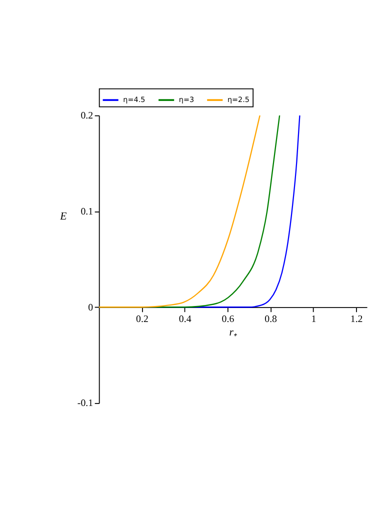 This screenshot has width=392, height=508. What do you see at coordinates (313, 319) in the screenshot?
I see `x-tick-label: 1` at bounding box center [313, 319].